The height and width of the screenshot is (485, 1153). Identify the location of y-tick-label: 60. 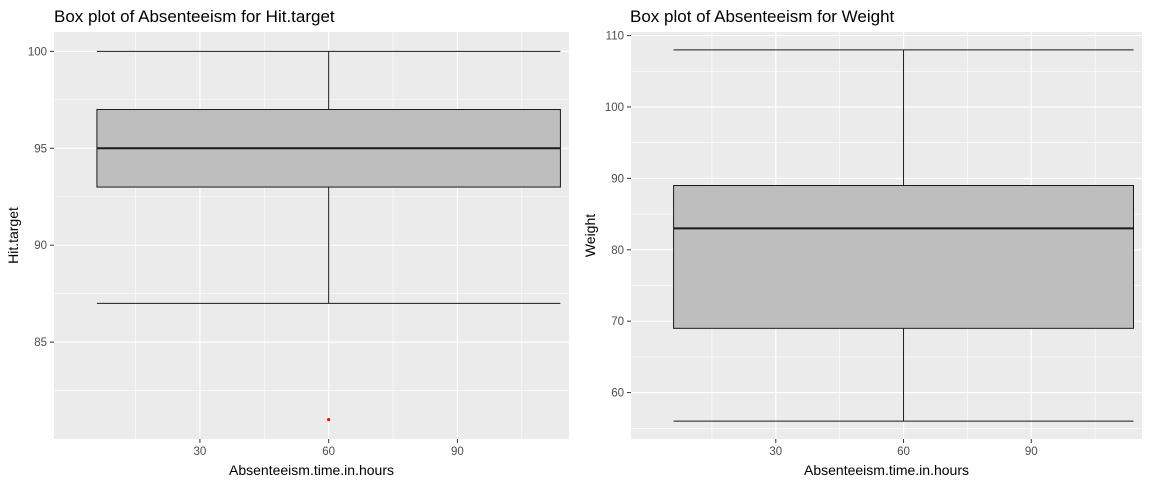
(617, 394).